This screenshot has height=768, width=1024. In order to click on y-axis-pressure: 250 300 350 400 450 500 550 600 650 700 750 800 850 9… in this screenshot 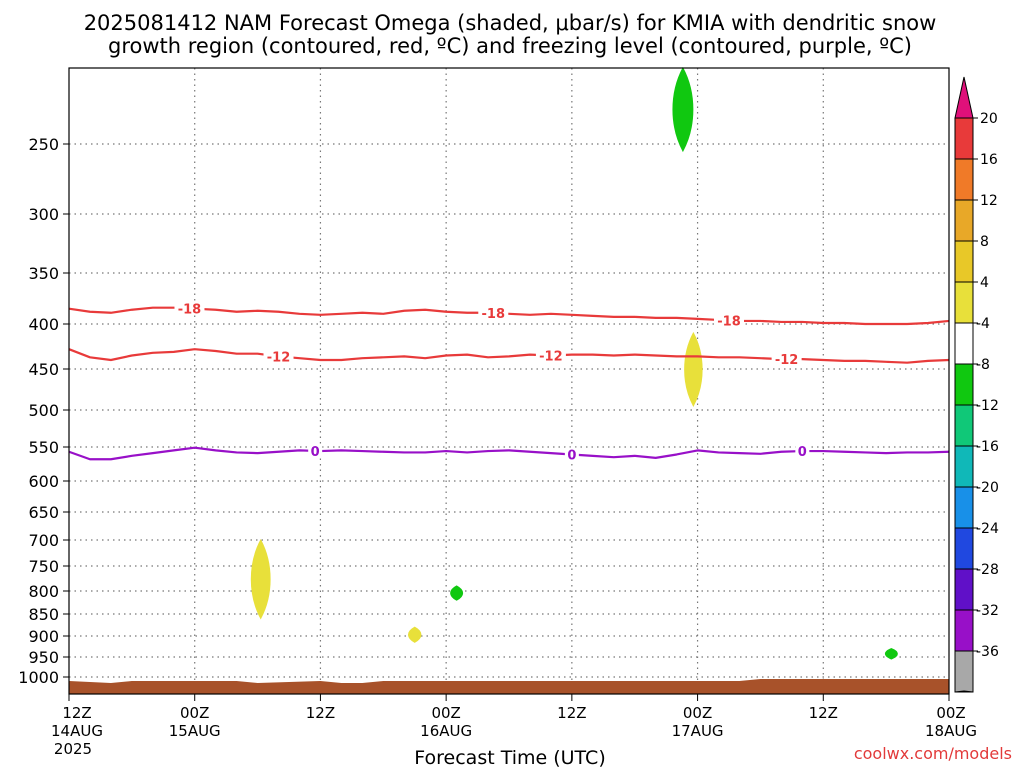, I will do `click(43, 411)`.